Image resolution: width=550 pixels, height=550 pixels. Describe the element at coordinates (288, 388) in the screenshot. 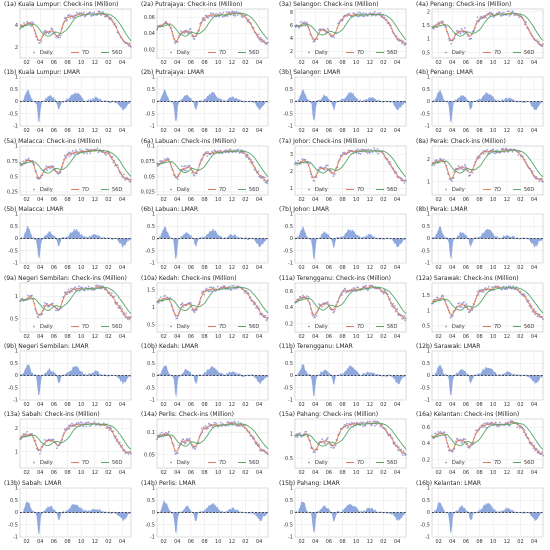

I see `y-tick-label: -0.5` at that location.